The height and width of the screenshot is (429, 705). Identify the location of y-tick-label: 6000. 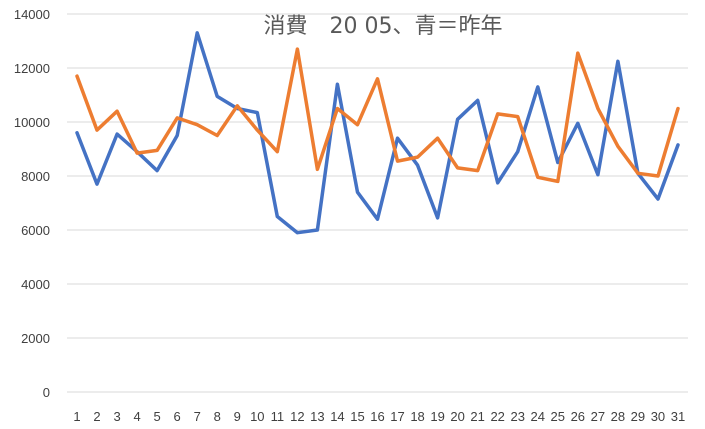
(35, 230).